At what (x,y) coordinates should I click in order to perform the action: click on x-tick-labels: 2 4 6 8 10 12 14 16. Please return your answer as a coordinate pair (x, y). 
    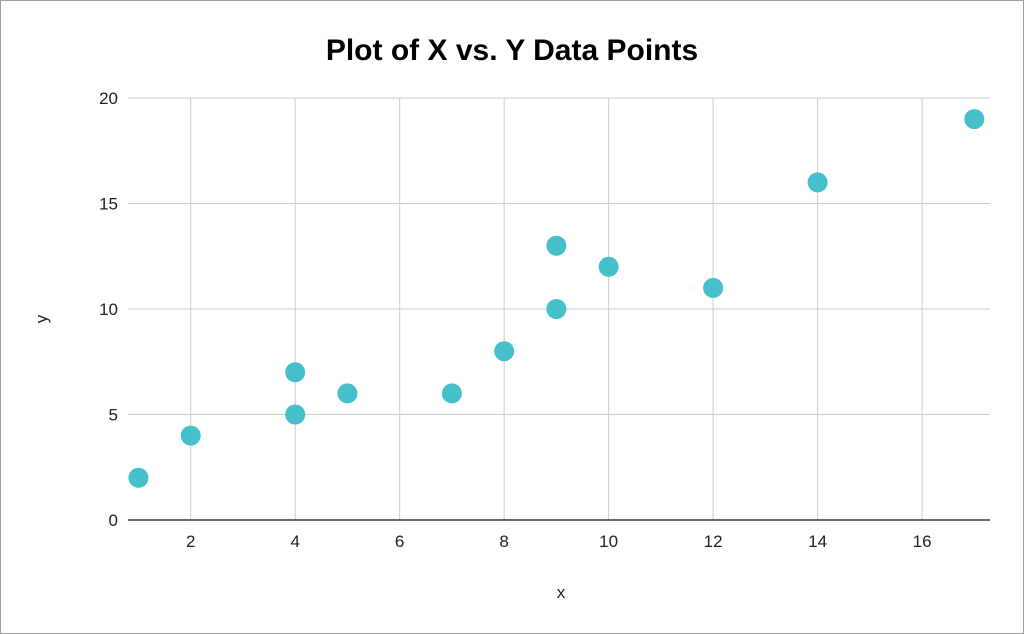
    Looking at the image, I should click on (559, 541).